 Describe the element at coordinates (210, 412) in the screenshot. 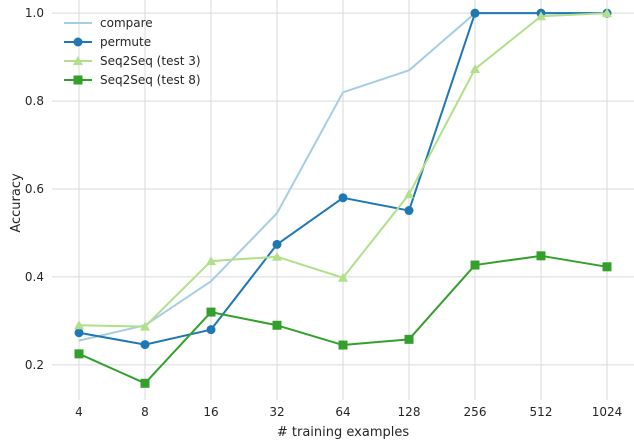

I see `x-tick-label: 16` at that location.